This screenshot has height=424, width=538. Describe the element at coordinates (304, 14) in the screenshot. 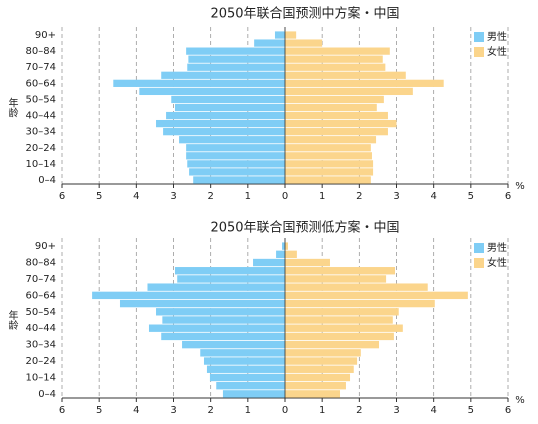

I see `chart-title: 2050年联合国预测中方案・中国` at that location.